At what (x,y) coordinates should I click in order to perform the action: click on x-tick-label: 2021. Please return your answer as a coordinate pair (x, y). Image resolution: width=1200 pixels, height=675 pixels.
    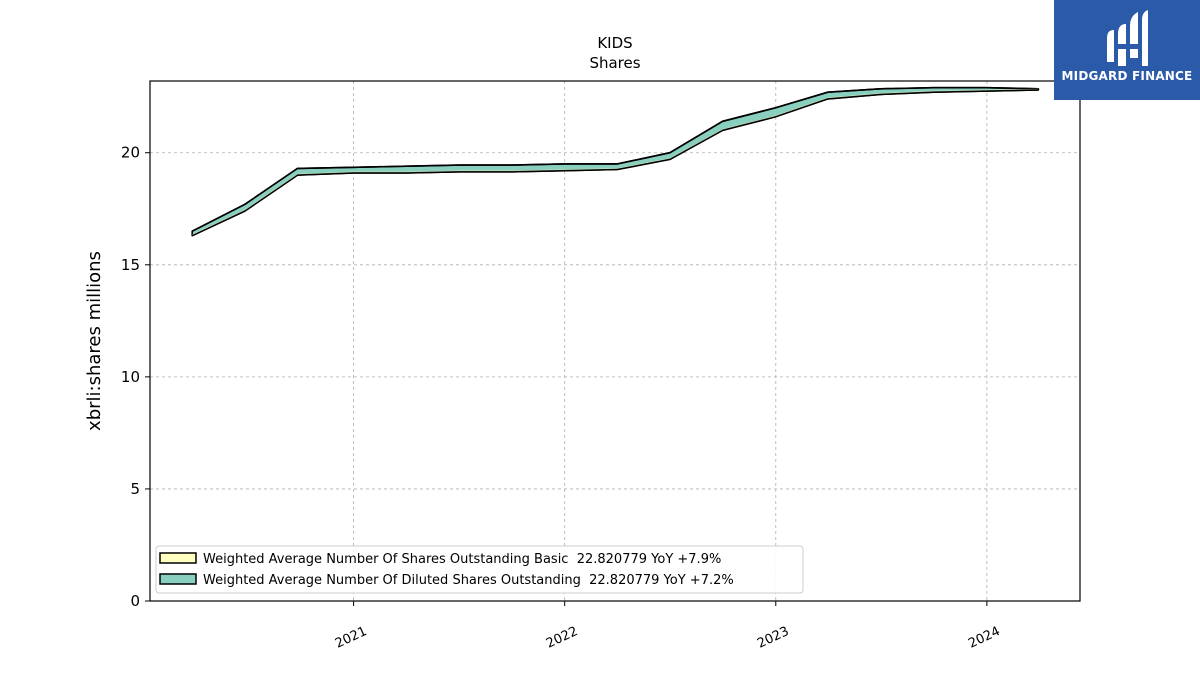
    Looking at the image, I should click on (351, 638).